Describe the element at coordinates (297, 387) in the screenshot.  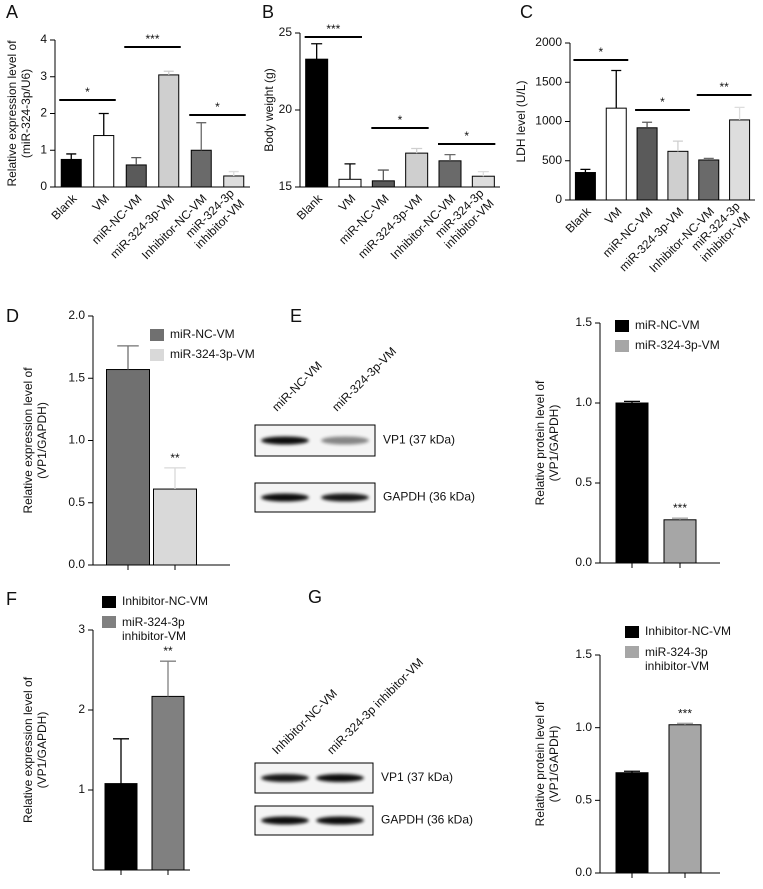
I see `lane-label: miR-NC-VM` at that location.